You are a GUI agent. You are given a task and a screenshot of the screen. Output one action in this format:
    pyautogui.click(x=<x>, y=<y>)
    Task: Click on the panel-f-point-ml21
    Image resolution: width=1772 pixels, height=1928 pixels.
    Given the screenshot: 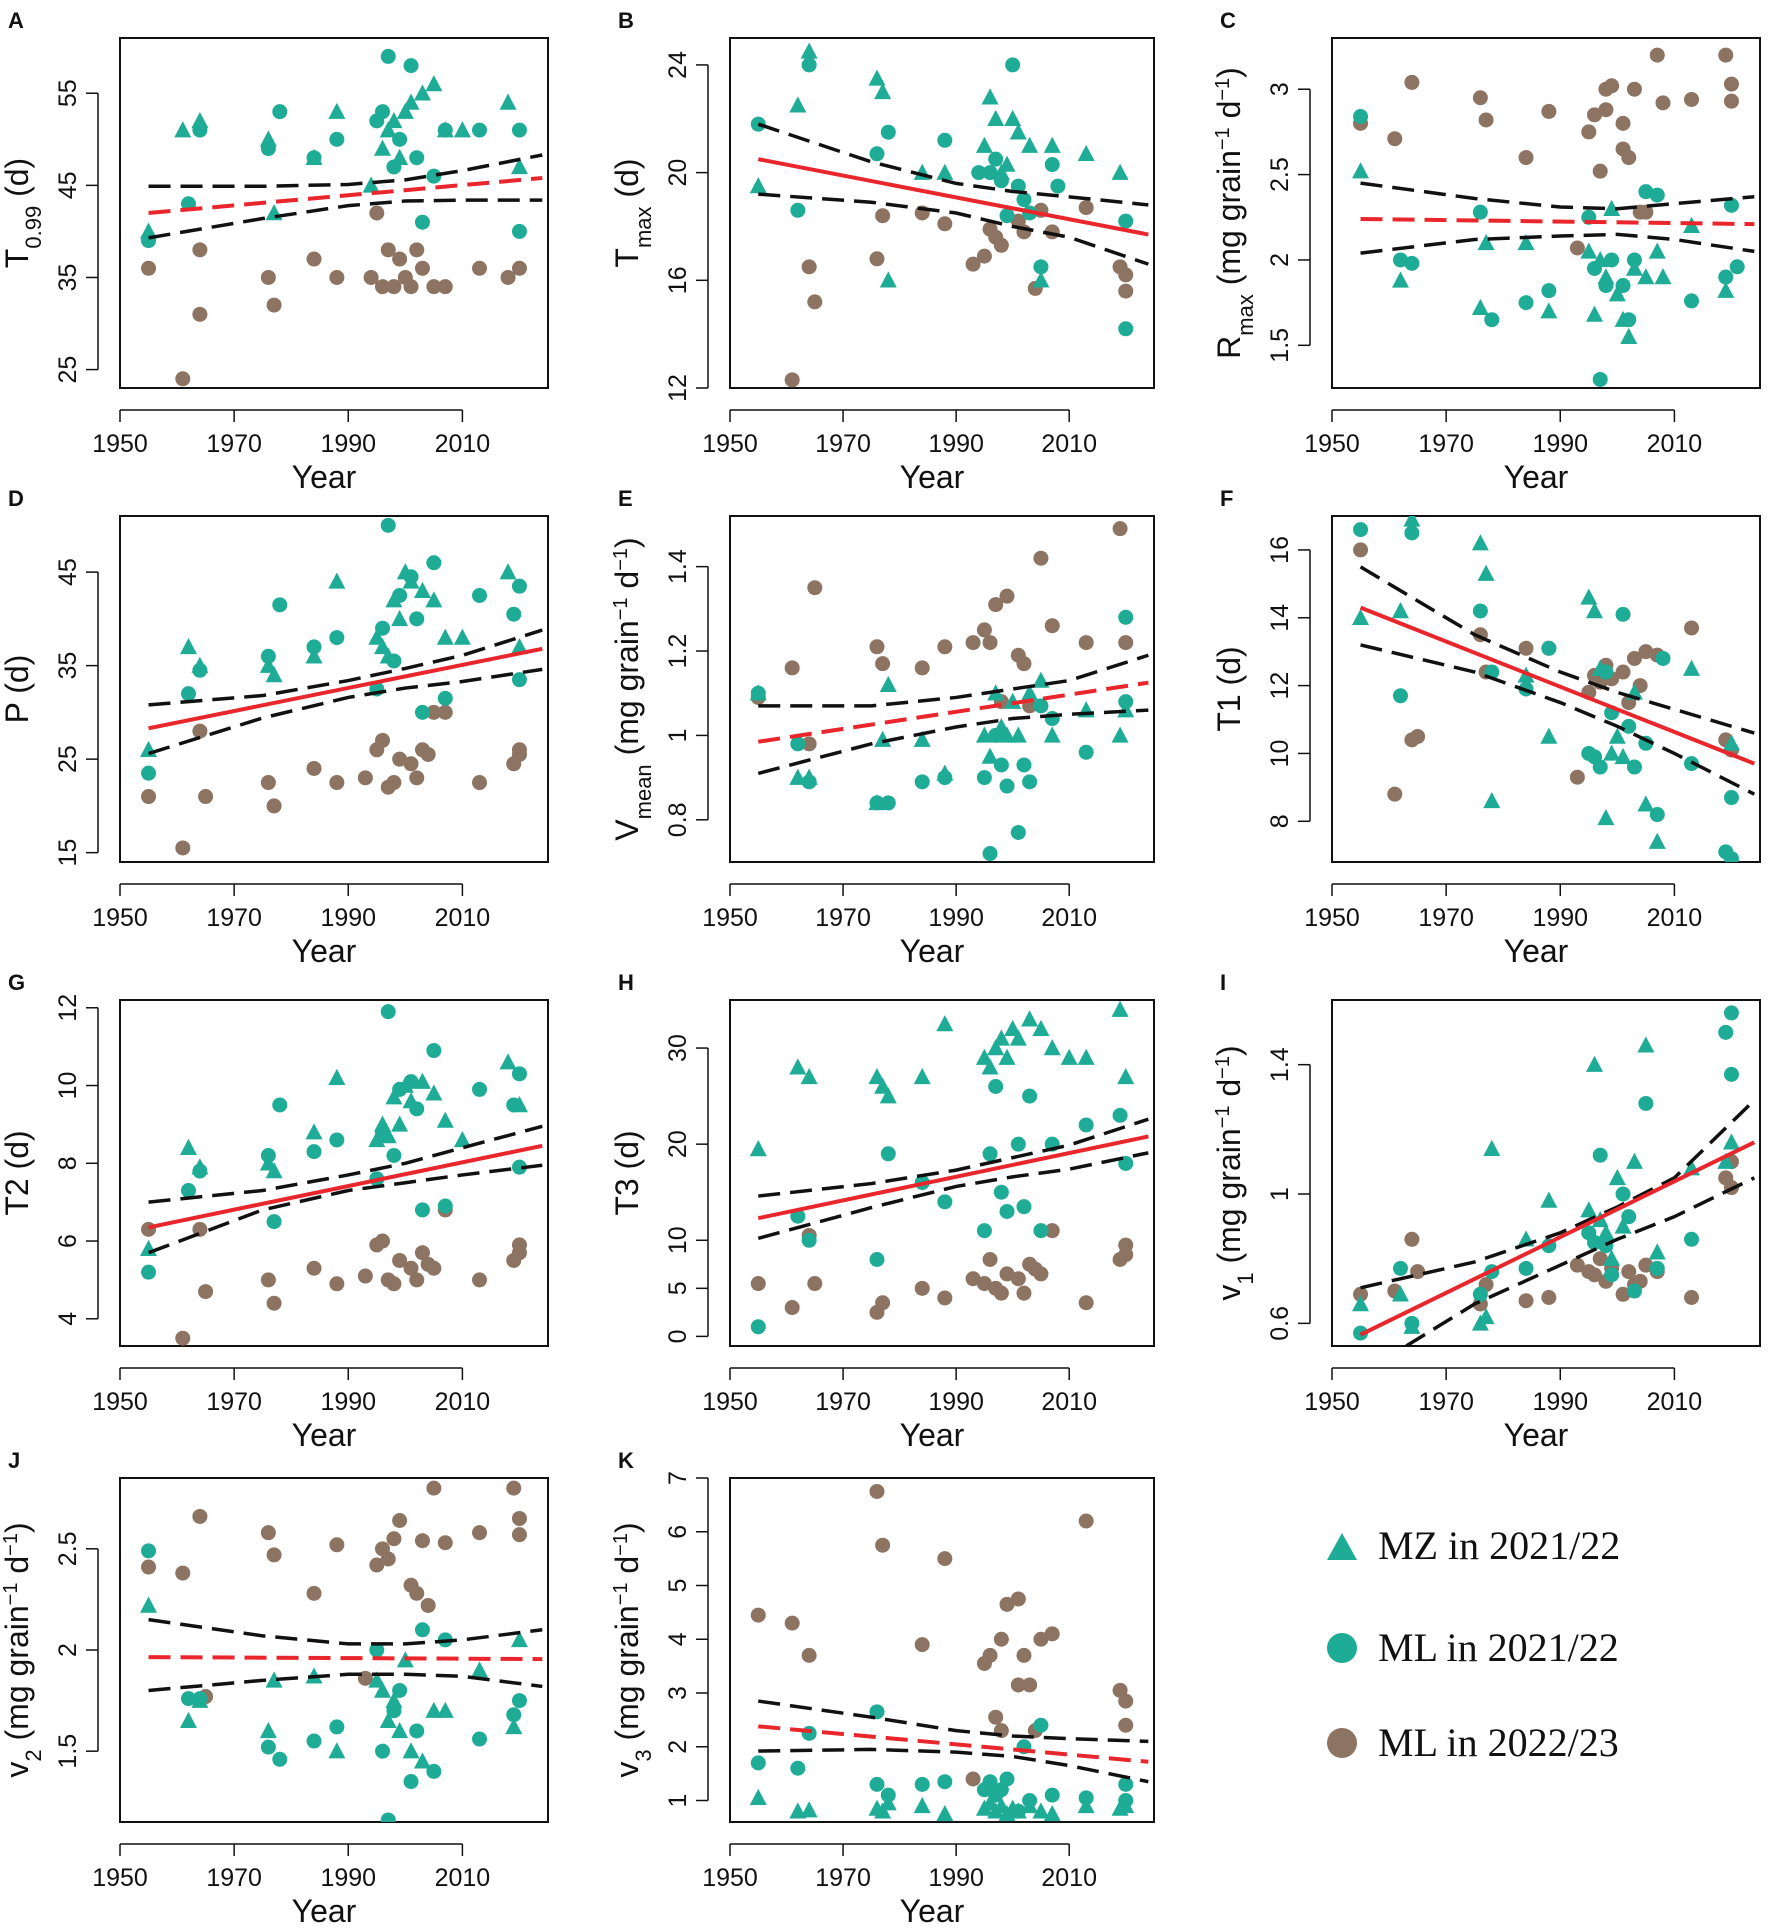 What is the action you would take?
    pyautogui.click(x=1623, y=614)
    